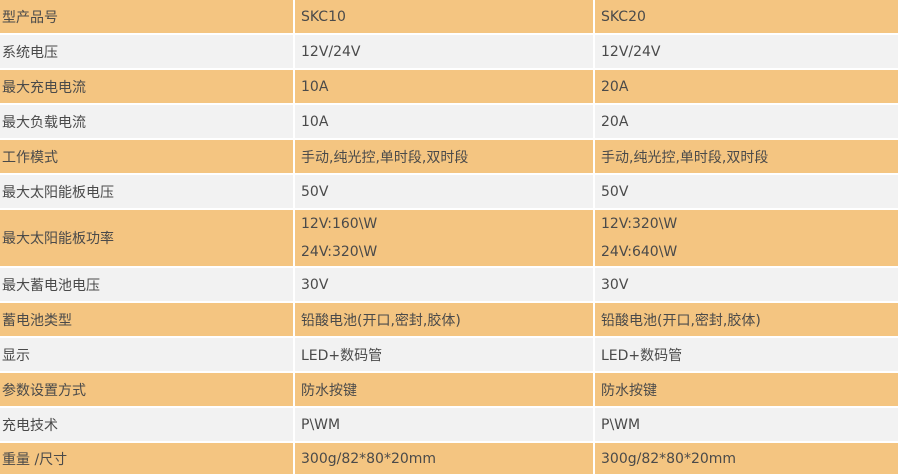 This screenshot has width=898, height=474. I want to click on table-row: 参数设置方式 防水按键 防水按键, so click(449, 390).